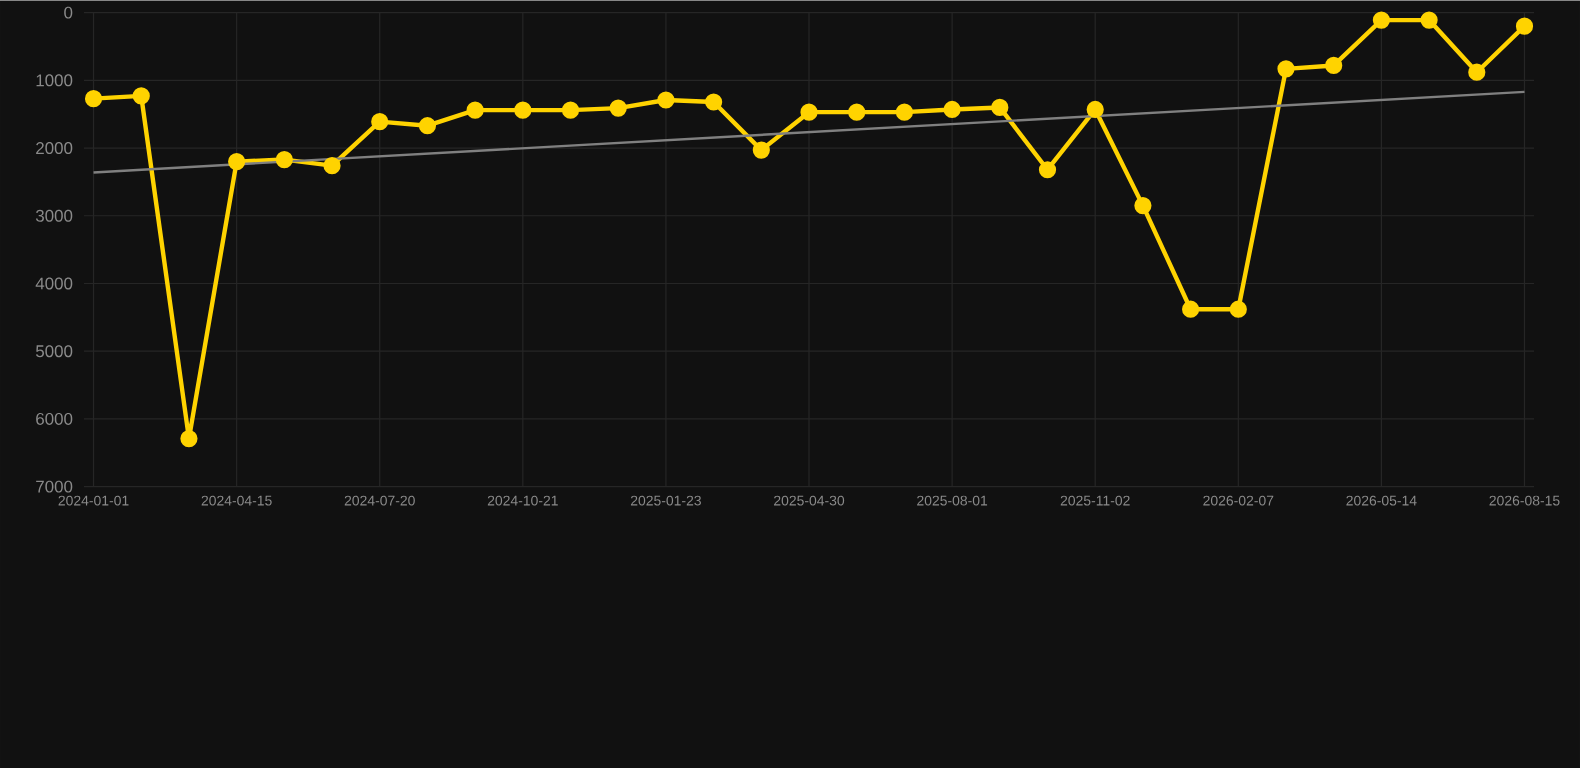  Describe the element at coordinates (54, 418) in the screenshot. I see `y-tick-label: 6000` at that location.